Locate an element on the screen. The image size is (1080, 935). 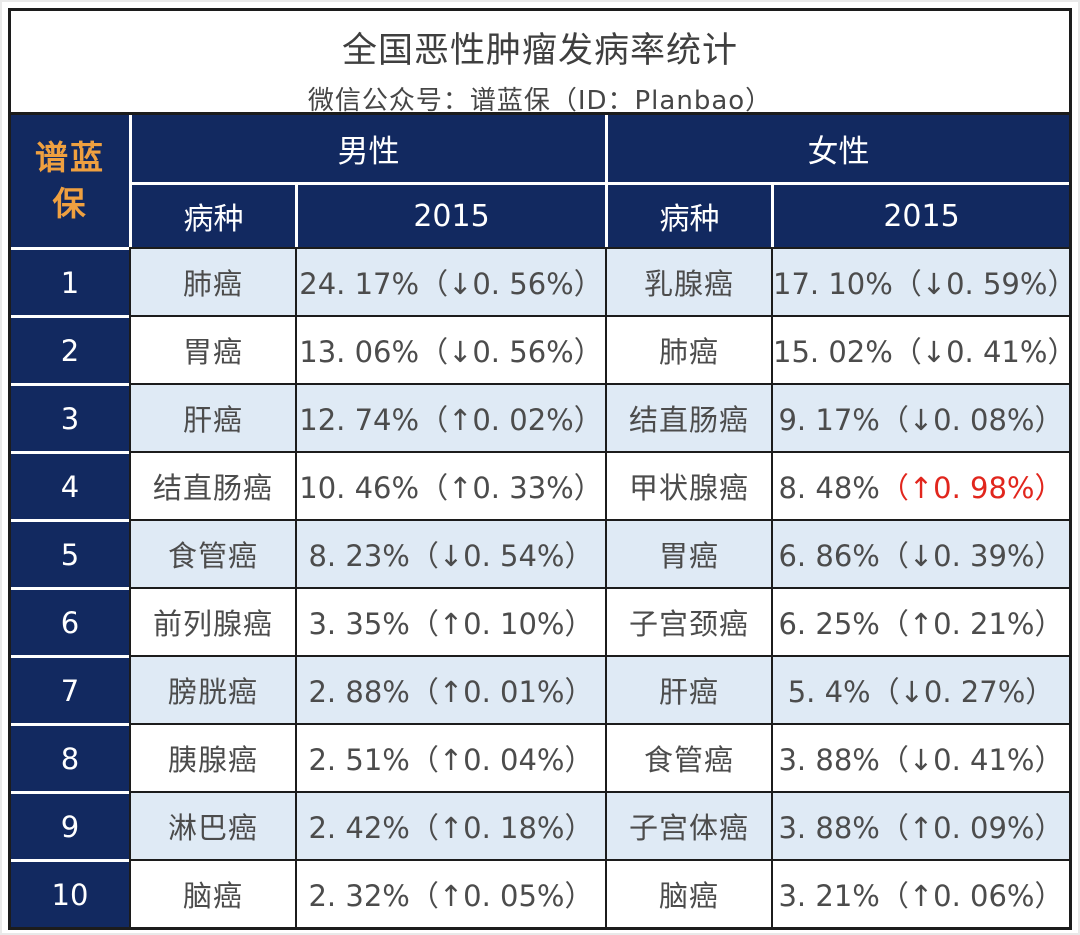
incidence-rate: 6. 86% is located at coordinates (829, 556).